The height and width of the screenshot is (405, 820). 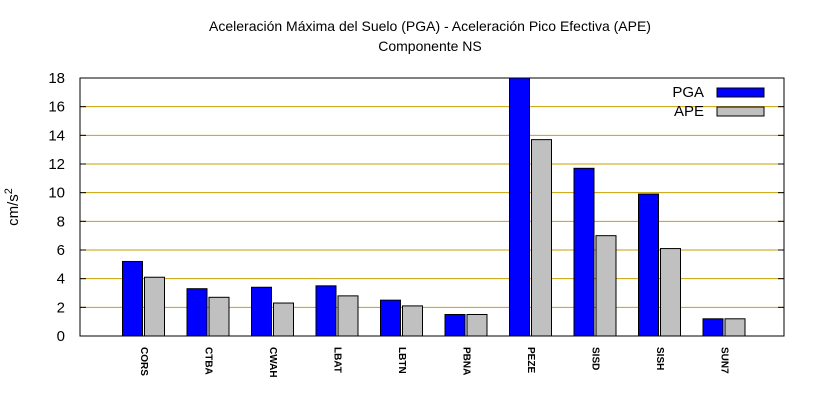 What do you see at coordinates (61, 221) in the screenshot?
I see `y-tick-label: 8` at bounding box center [61, 221].